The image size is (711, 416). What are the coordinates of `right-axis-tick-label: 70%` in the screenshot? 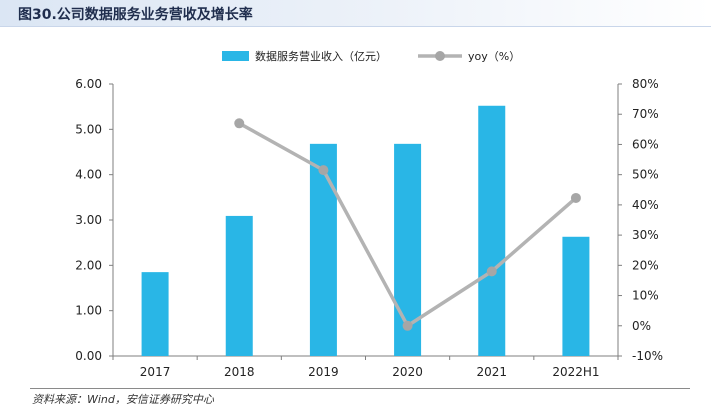 It's located at (645, 114).